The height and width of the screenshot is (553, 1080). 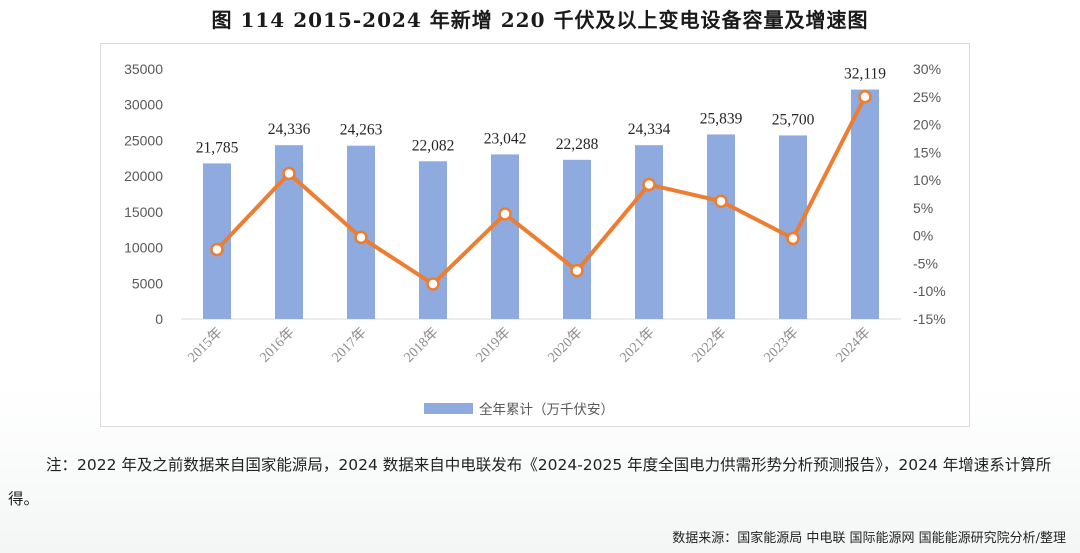 I want to click on y-right-tick-label: 20%, so click(x=927, y=125).